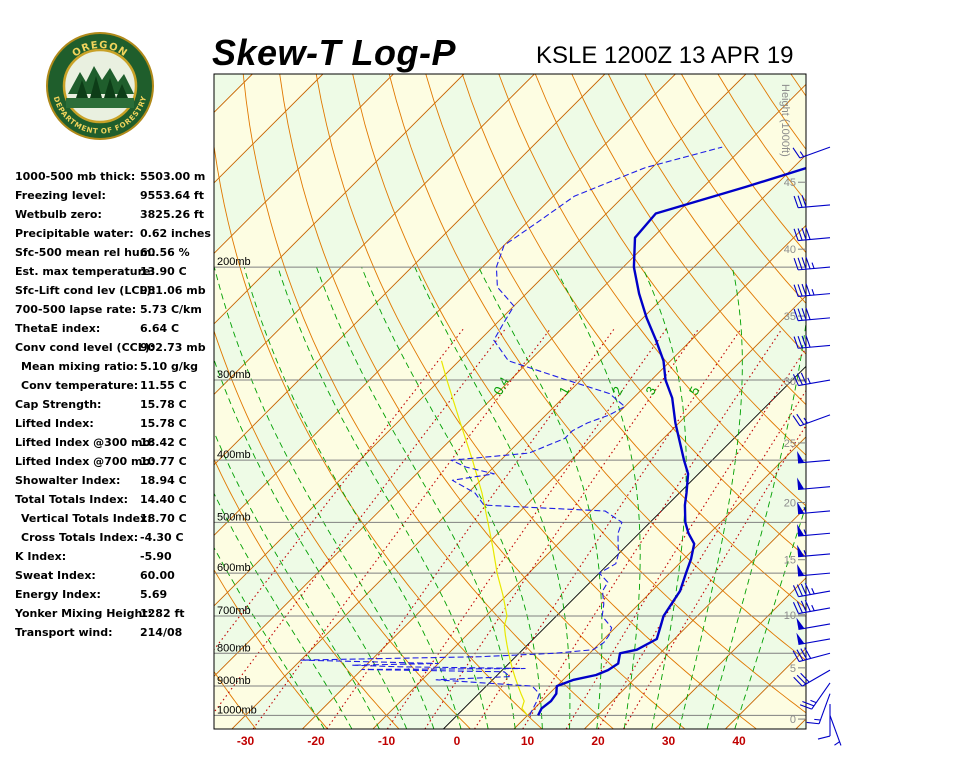  What do you see at coordinates (790, 561) in the screenshot?
I see `height-tick-label: 15` at bounding box center [790, 561].